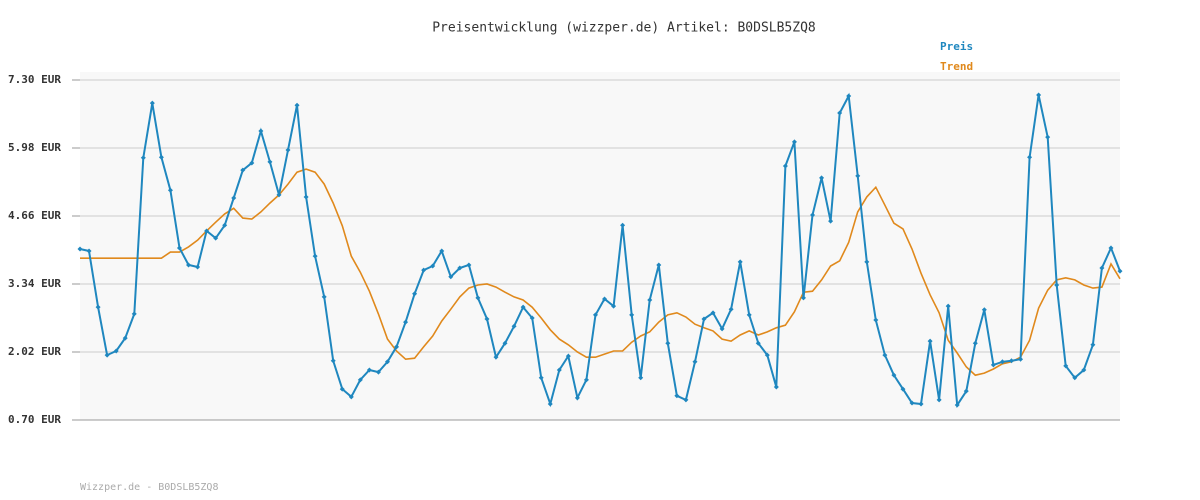 The height and width of the screenshot is (500, 1200). What do you see at coordinates (34, 79) in the screenshot?
I see `y-tick-label: 7.30 EUR` at bounding box center [34, 79].